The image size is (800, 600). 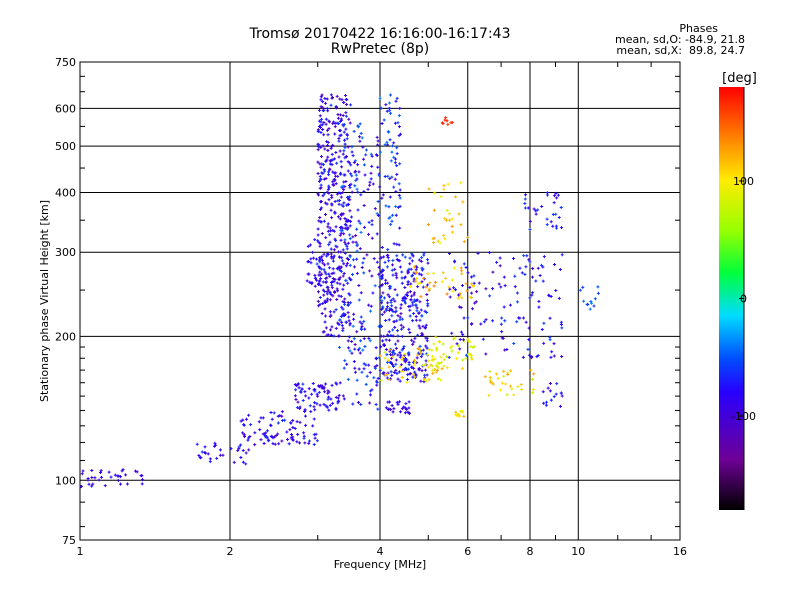 I want to click on y-tick-label: 300, so click(x=65, y=252).